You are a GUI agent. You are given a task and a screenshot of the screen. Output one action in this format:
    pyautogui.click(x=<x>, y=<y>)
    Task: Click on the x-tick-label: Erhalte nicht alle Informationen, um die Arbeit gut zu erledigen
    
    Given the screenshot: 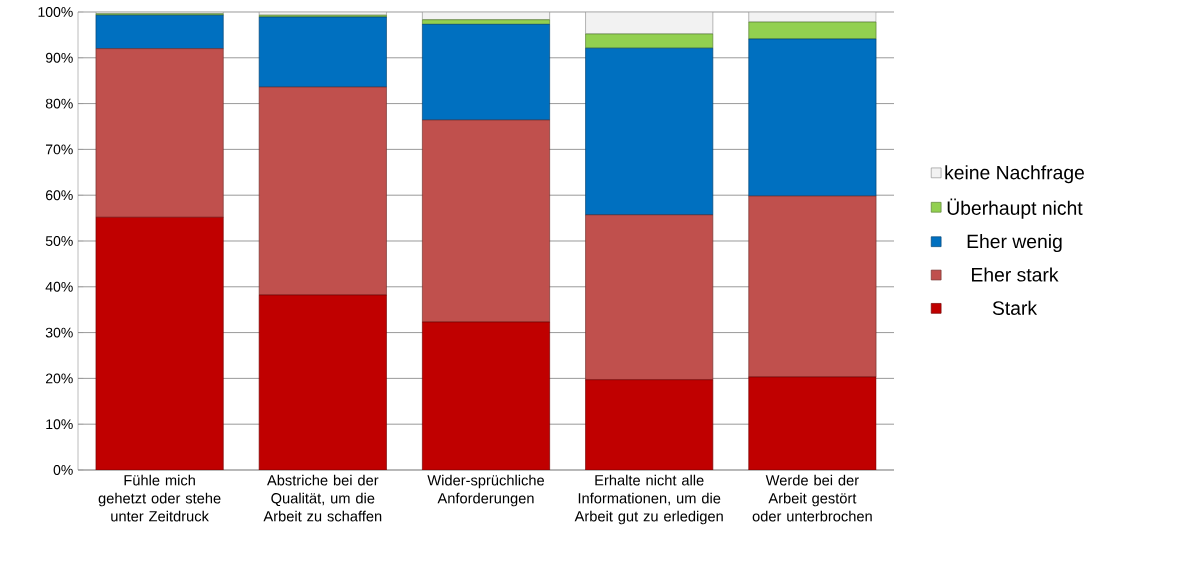 What is the action you would take?
    pyautogui.click(x=648, y=499)
    